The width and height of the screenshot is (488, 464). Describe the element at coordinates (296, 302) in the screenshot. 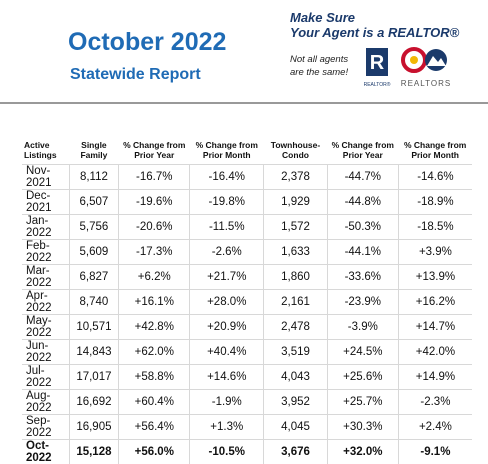

I see `value-cell: 2,161` at that location.